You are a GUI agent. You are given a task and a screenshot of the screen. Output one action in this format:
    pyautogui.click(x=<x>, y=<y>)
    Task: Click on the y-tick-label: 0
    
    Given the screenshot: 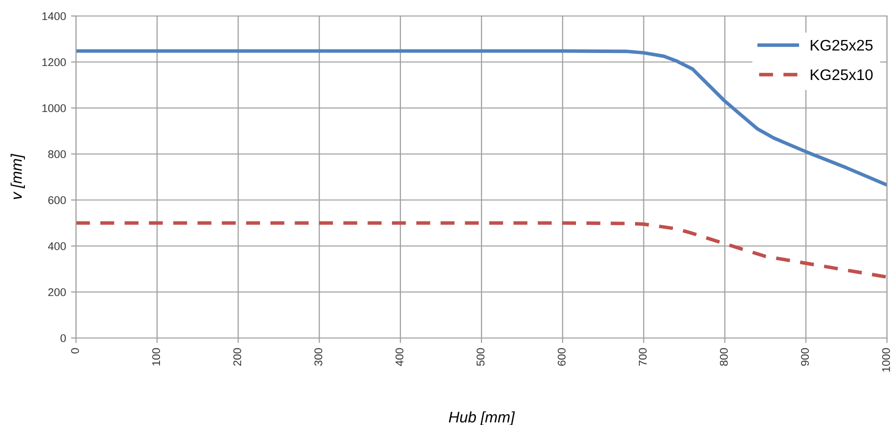 What is the action you would take?
    pyautogui.click(x=63, y=338)
    